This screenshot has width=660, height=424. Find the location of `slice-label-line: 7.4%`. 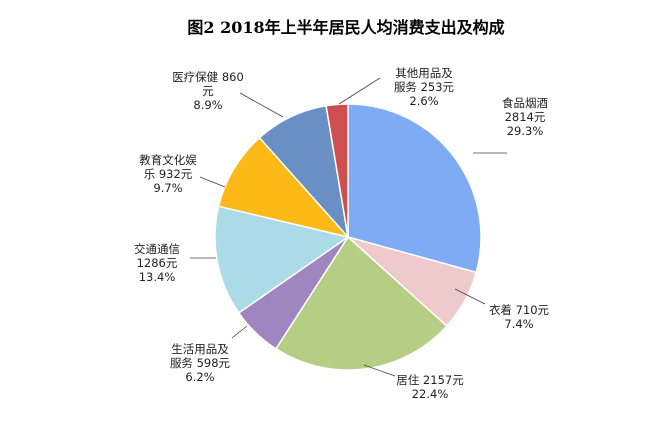

slice-label-line: 7.4% is located at coordinates (518, 324).